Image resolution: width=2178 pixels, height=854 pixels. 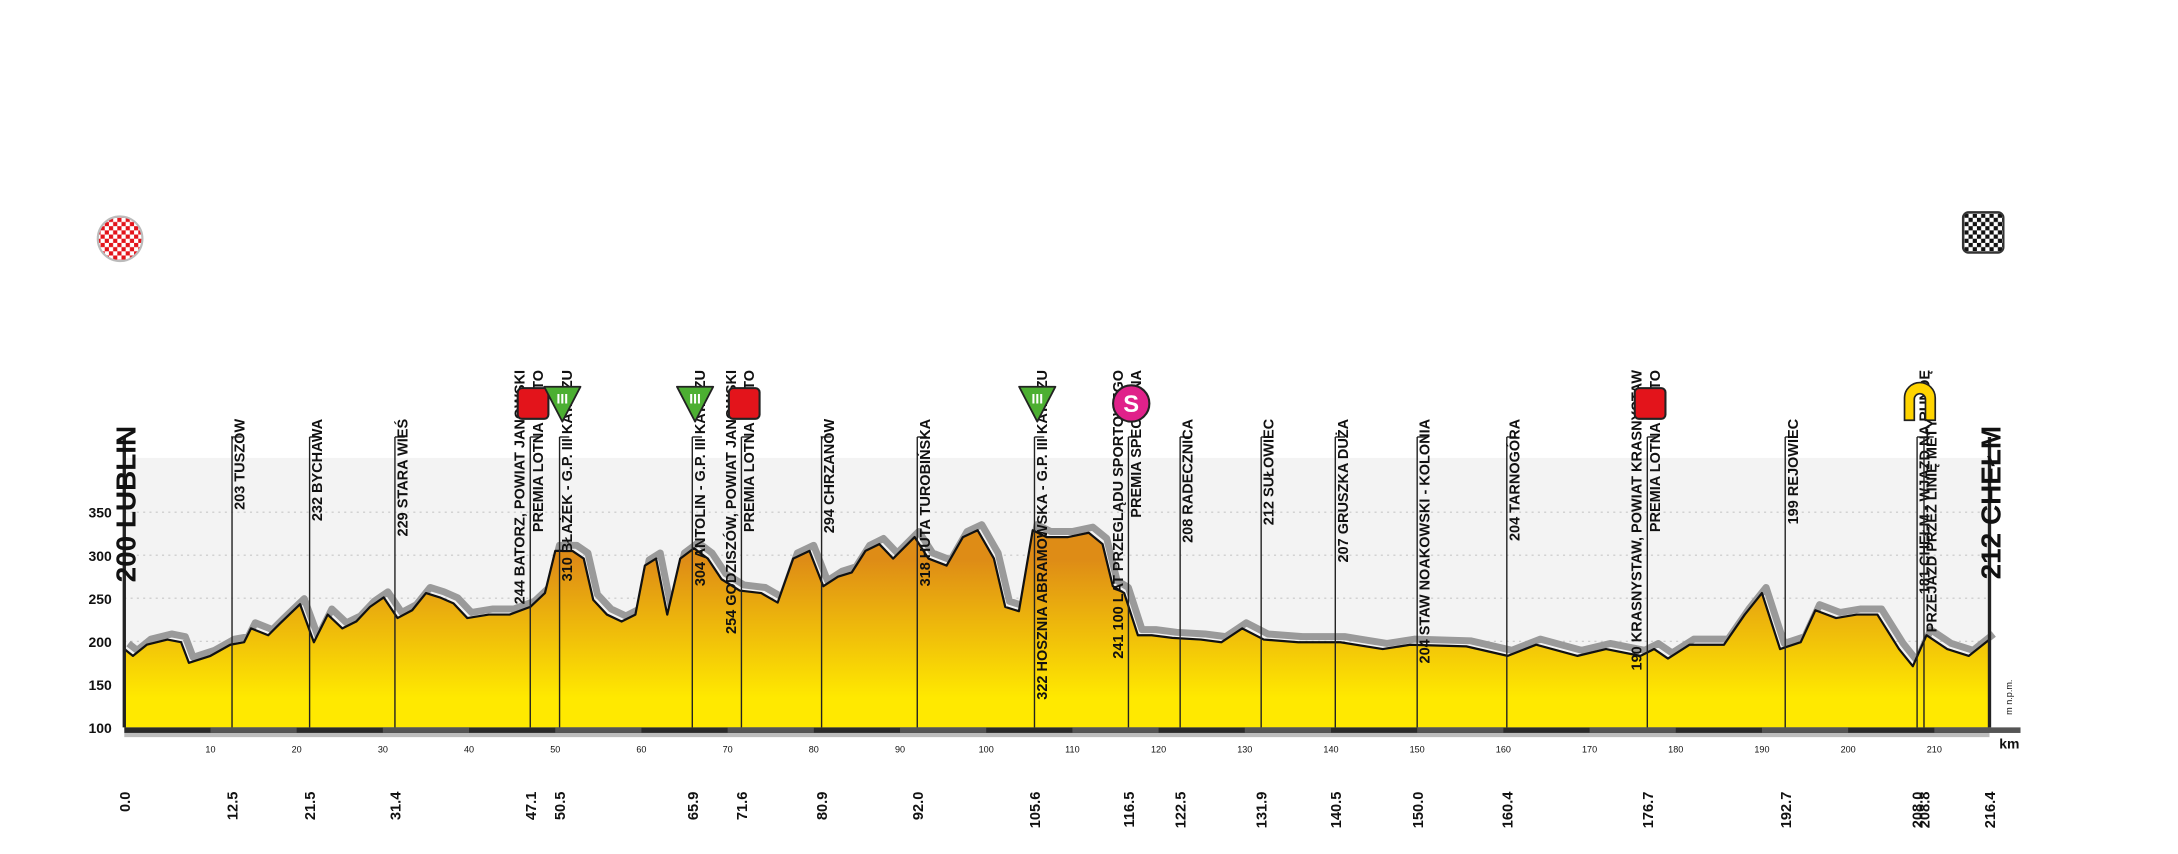 What do you see at coordinates (126, 802) in the screenshot?
I see `km-label: 0.0` at bounding box center [126, 802].